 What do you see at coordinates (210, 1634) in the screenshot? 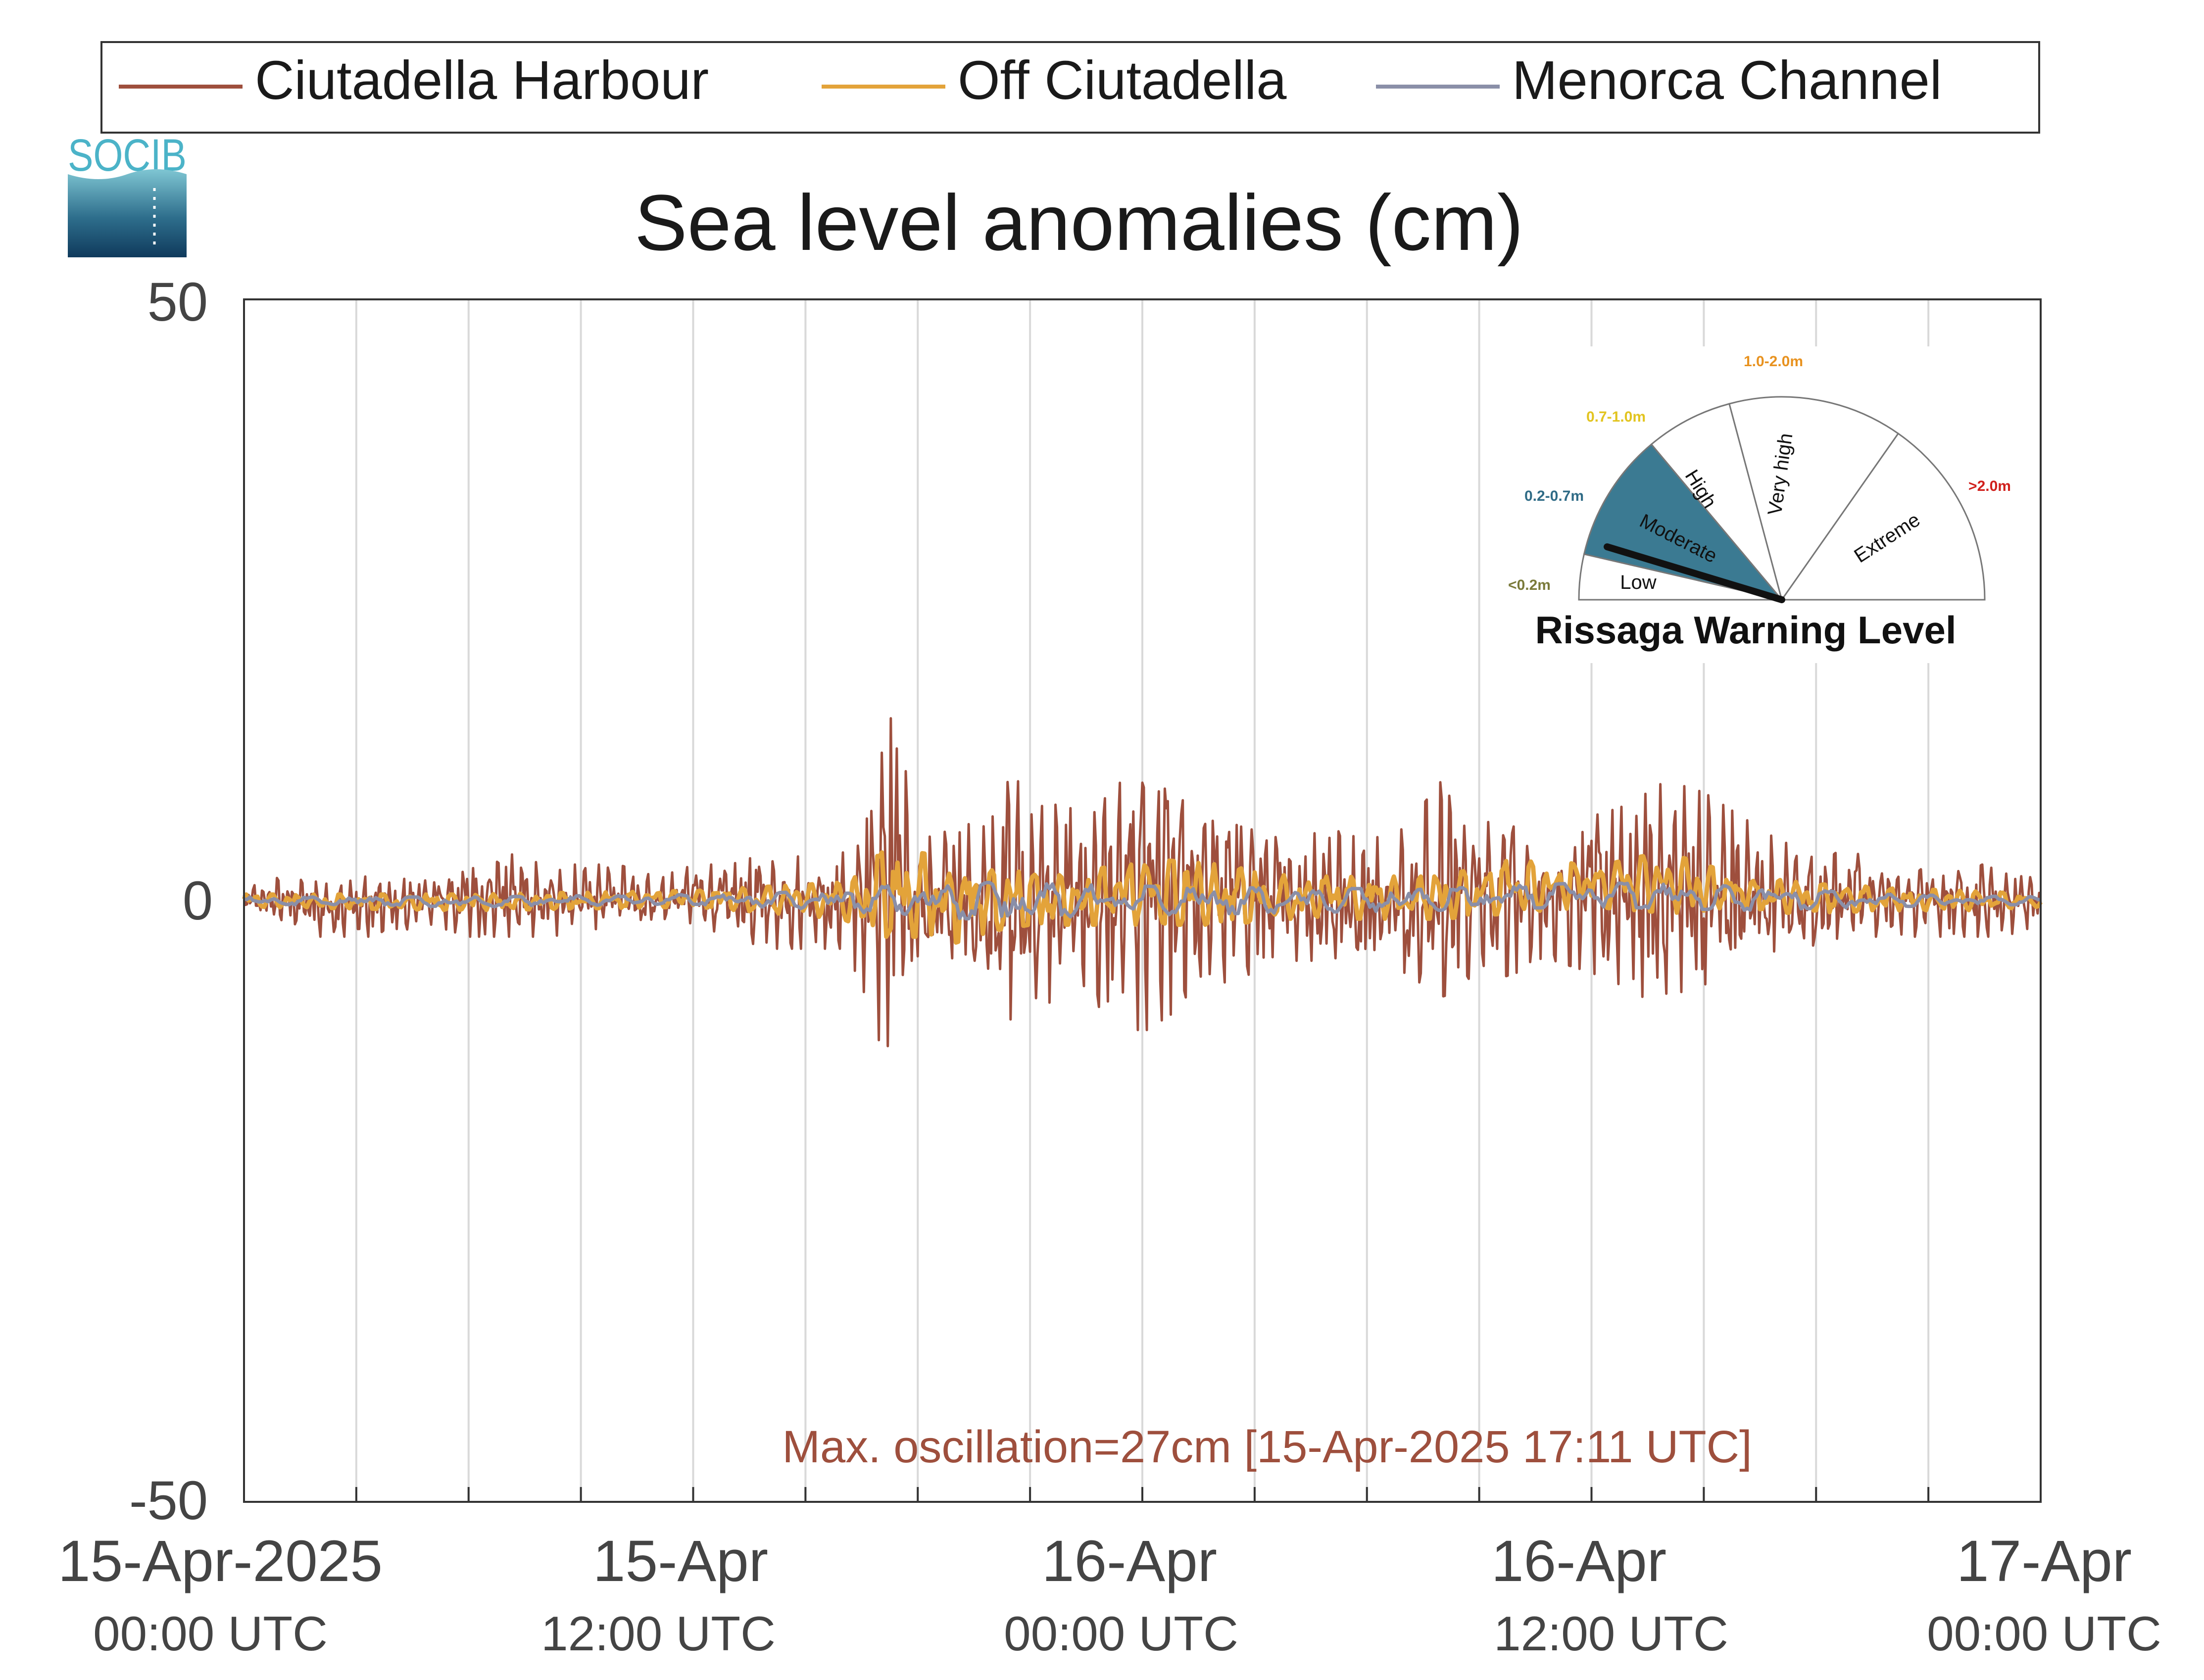
I see `x-tick-label-0-time: 00:00 UTC` at bounding box center [210, 1634].